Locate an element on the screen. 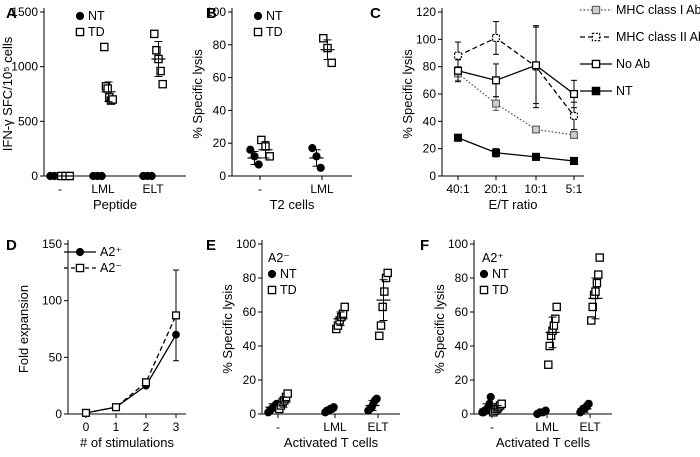  x-tick-label: 1 is located at coordinates (116, 427).